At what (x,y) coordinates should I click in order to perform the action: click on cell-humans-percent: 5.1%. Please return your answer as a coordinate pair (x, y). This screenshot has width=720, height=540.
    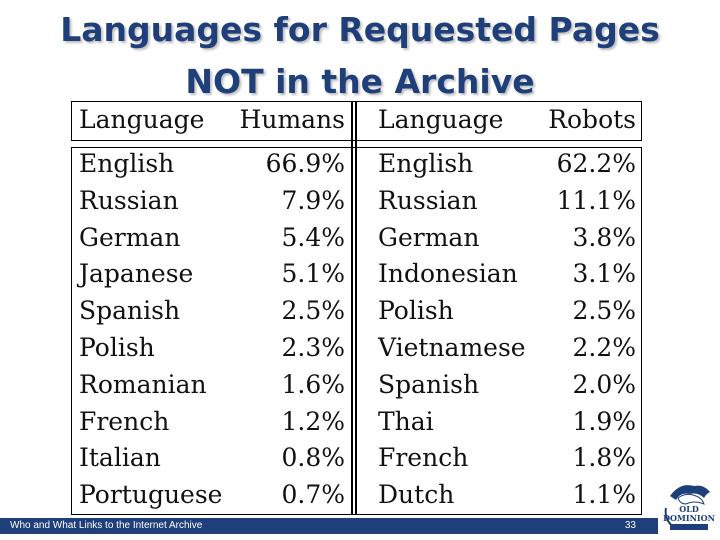
    Looking at the image, I should click on (313, 274).